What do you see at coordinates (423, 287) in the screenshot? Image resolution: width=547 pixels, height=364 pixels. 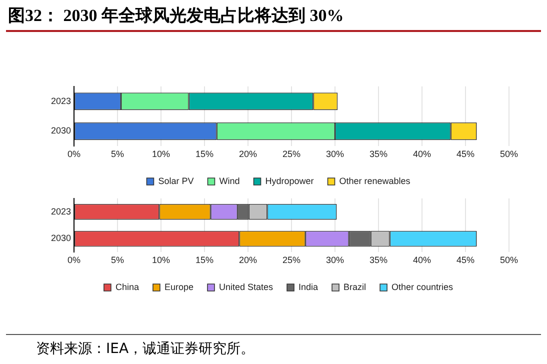 I see `legend-label: Other countries` at bounding box center [423, 287].